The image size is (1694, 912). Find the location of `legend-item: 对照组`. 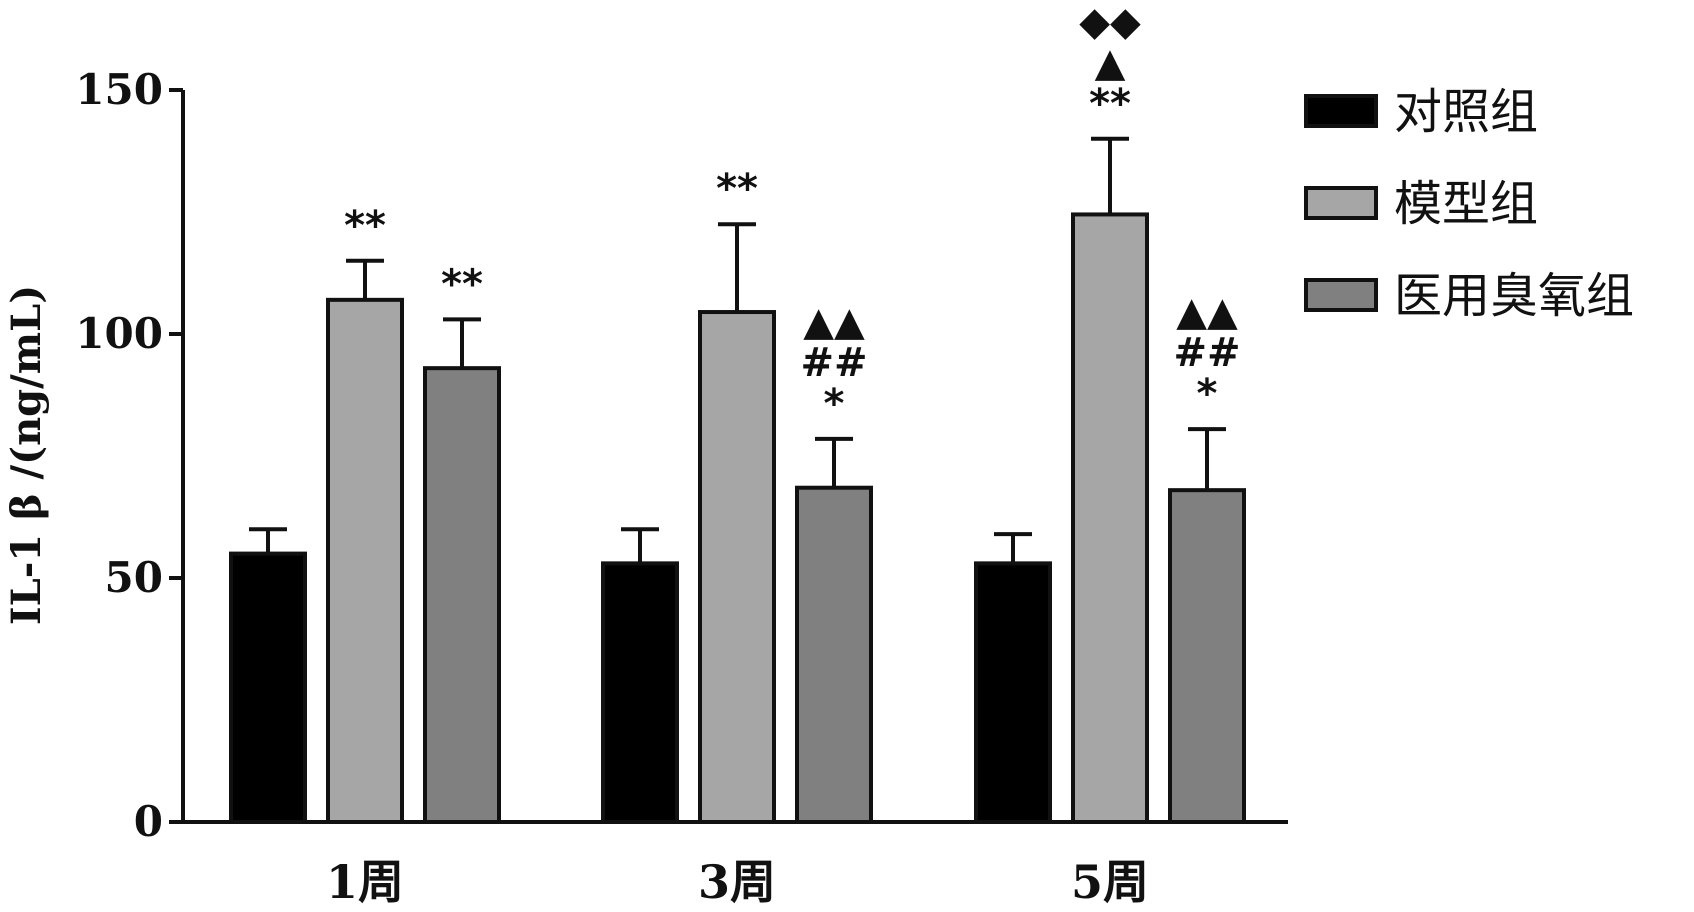

legend-item: 对照组 is located at coordinates (1421, 112).